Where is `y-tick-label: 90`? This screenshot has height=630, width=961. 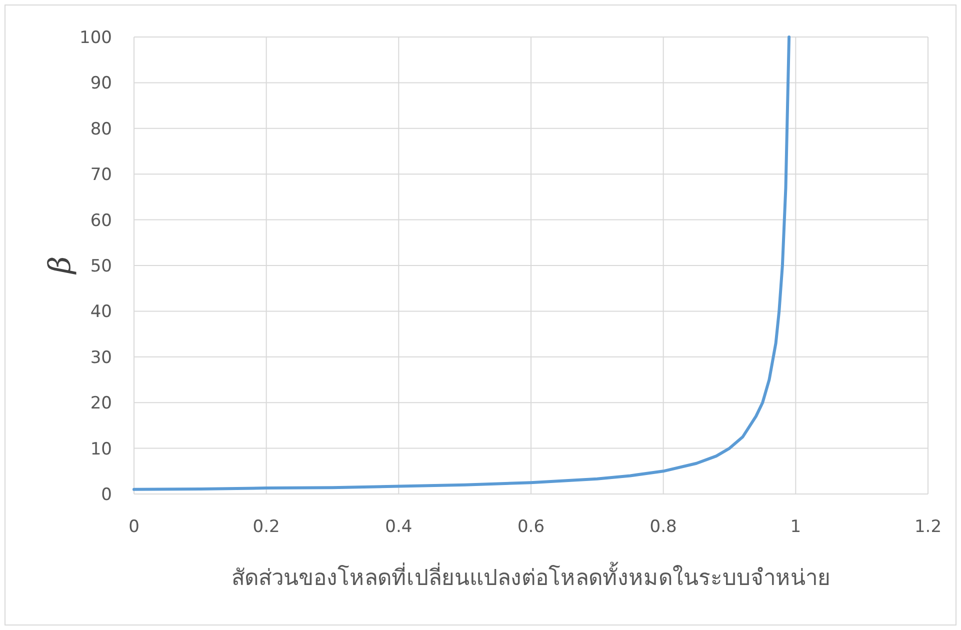
y-tick-label: 90 is located at coordinates (101, 84).